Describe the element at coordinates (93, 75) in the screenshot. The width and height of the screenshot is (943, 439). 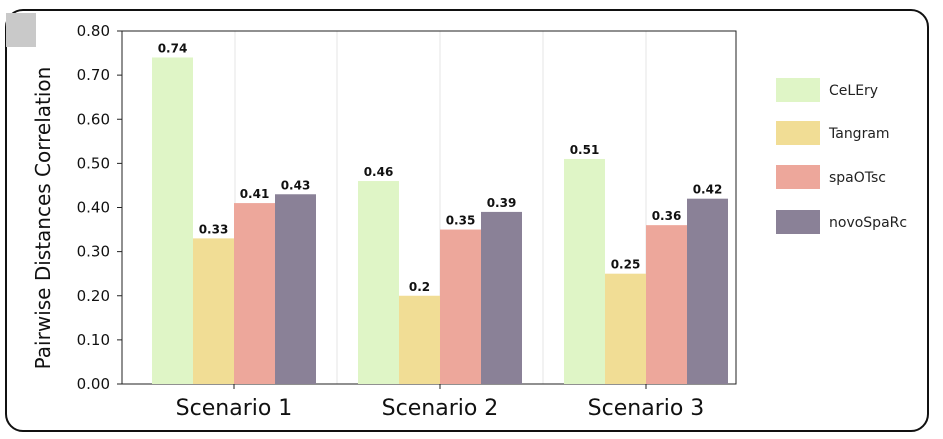
I see `y-tick-label: 0.70` at that location.